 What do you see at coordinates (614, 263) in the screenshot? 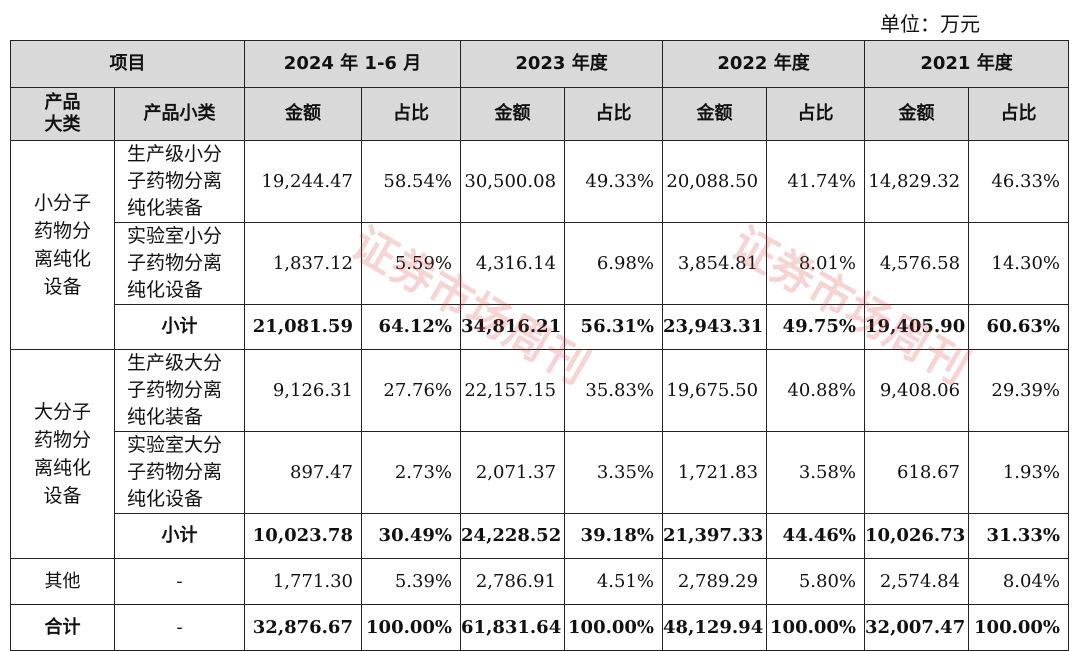
I see `ratio-cell: 6.98%` at bounding box center [614, 263].